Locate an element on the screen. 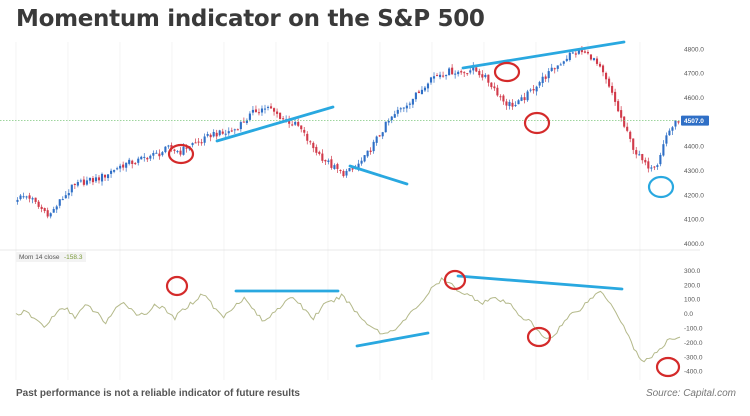  trend-line-price-falling is located at coordinates (378, 175).